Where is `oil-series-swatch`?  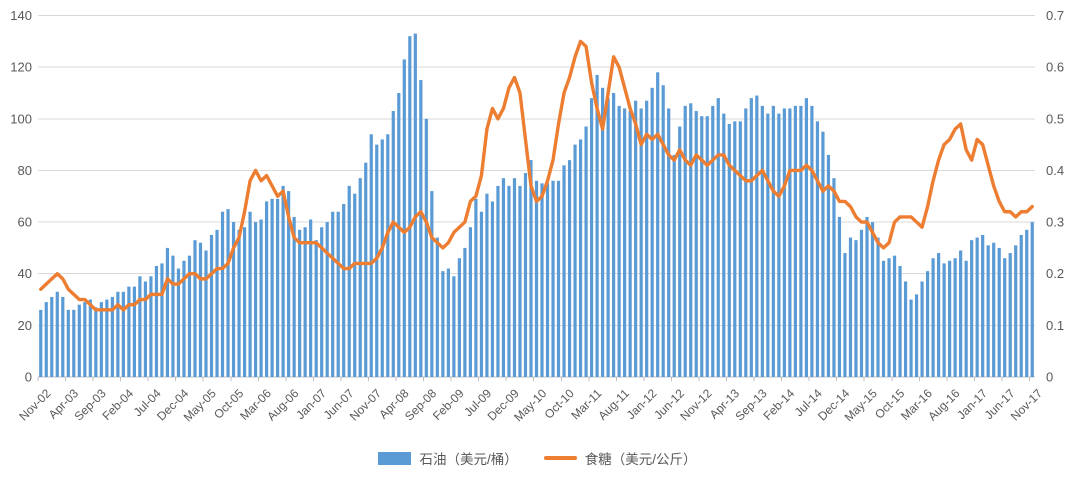 oil-series-swatch is located at coordinates (395, 458).